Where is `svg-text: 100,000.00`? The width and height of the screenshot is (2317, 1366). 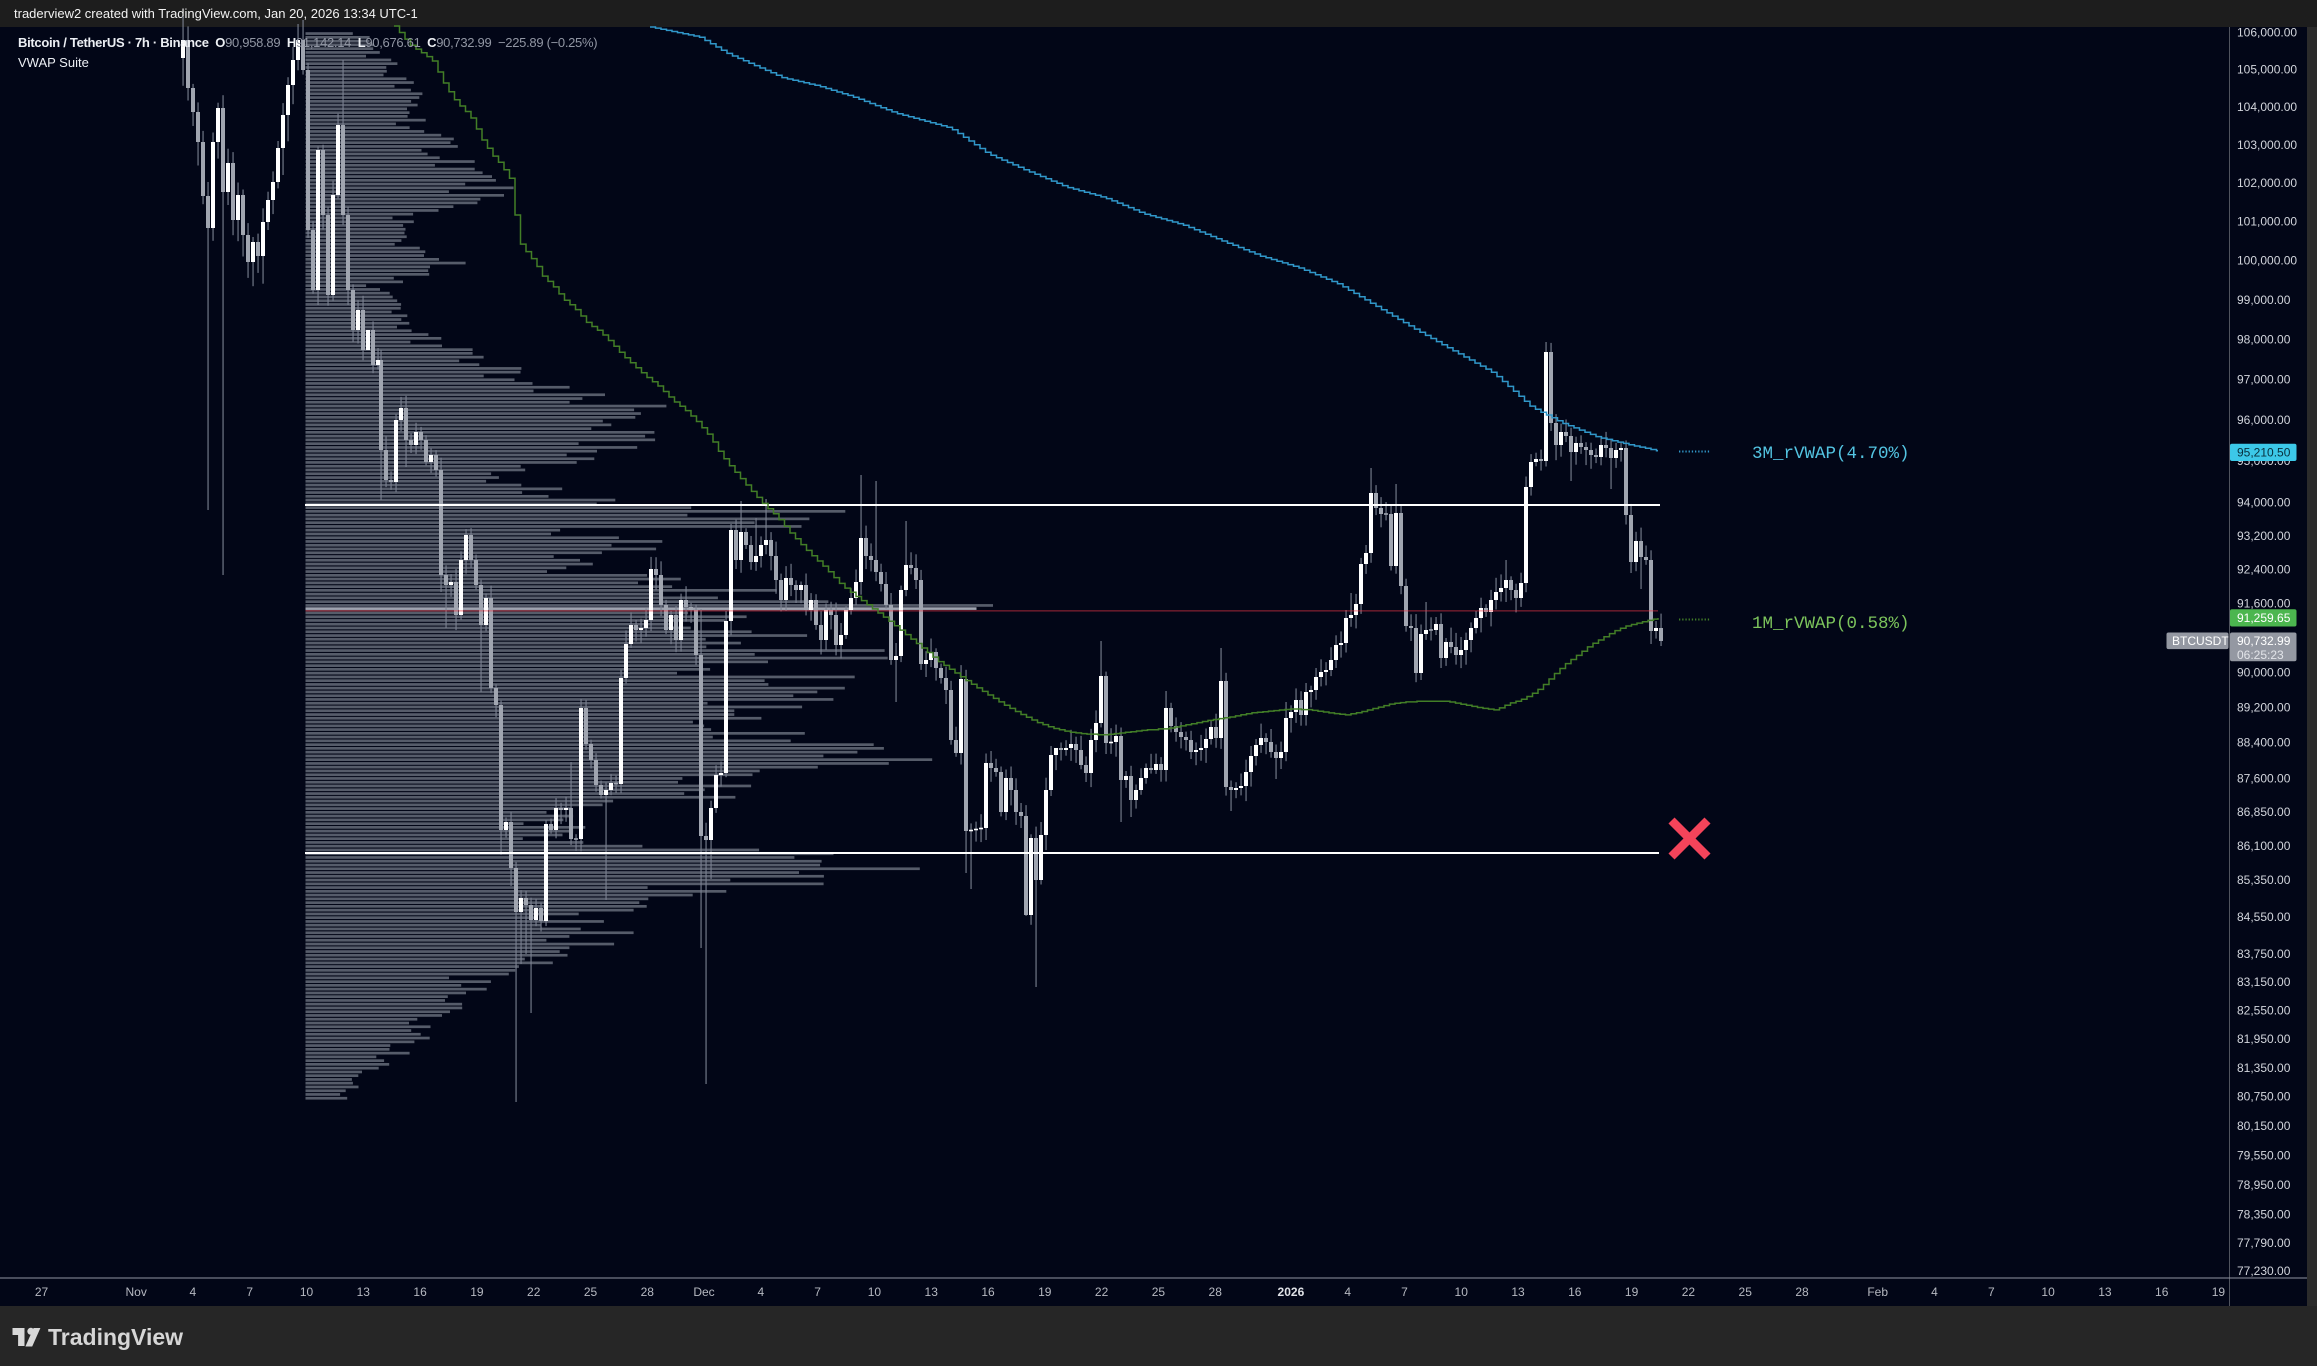 svg-text: 100,000.00 is located at coordinates (2267, 261).